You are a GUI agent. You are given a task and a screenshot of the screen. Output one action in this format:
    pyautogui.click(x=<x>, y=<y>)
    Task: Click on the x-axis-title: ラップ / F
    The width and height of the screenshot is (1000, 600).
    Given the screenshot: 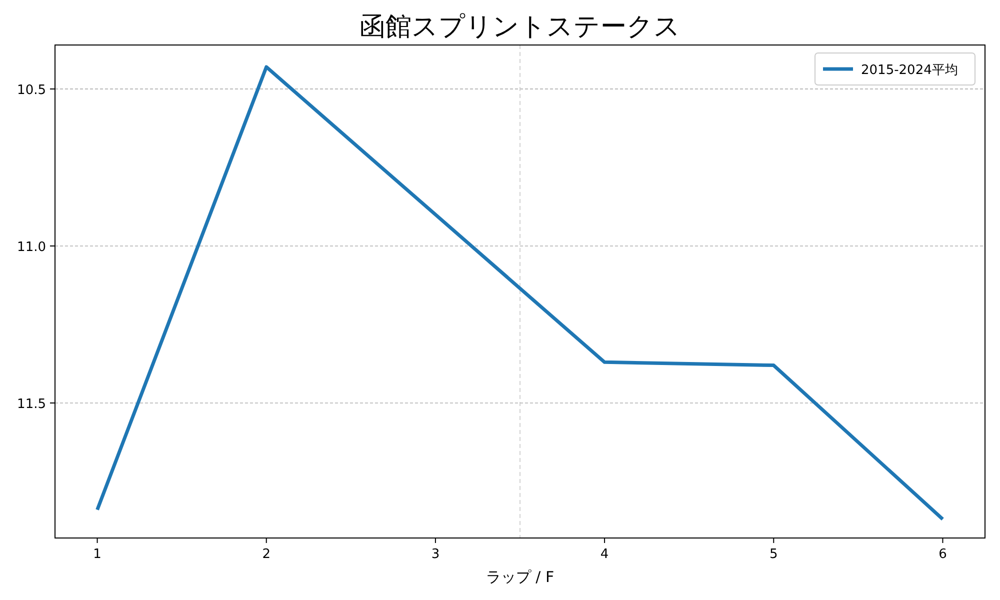 What is the action you would take?
    pyautogui.click(x=520, y=577)
    